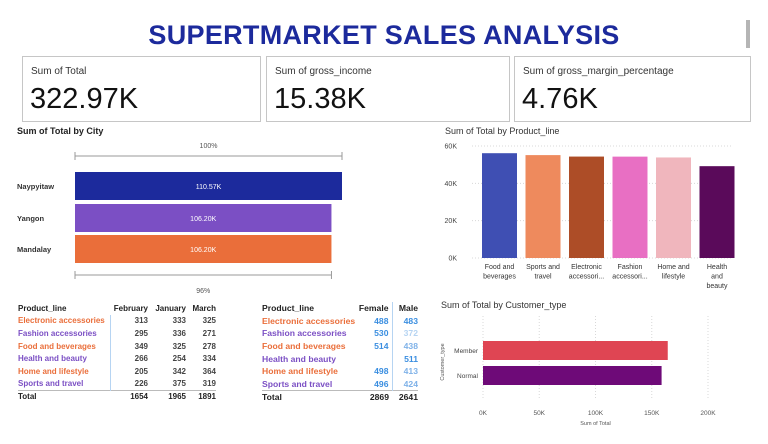 Image resolution: width=768 pixels, height=444 pixels. I want to click on table-cell: 319, so click(209, 384).